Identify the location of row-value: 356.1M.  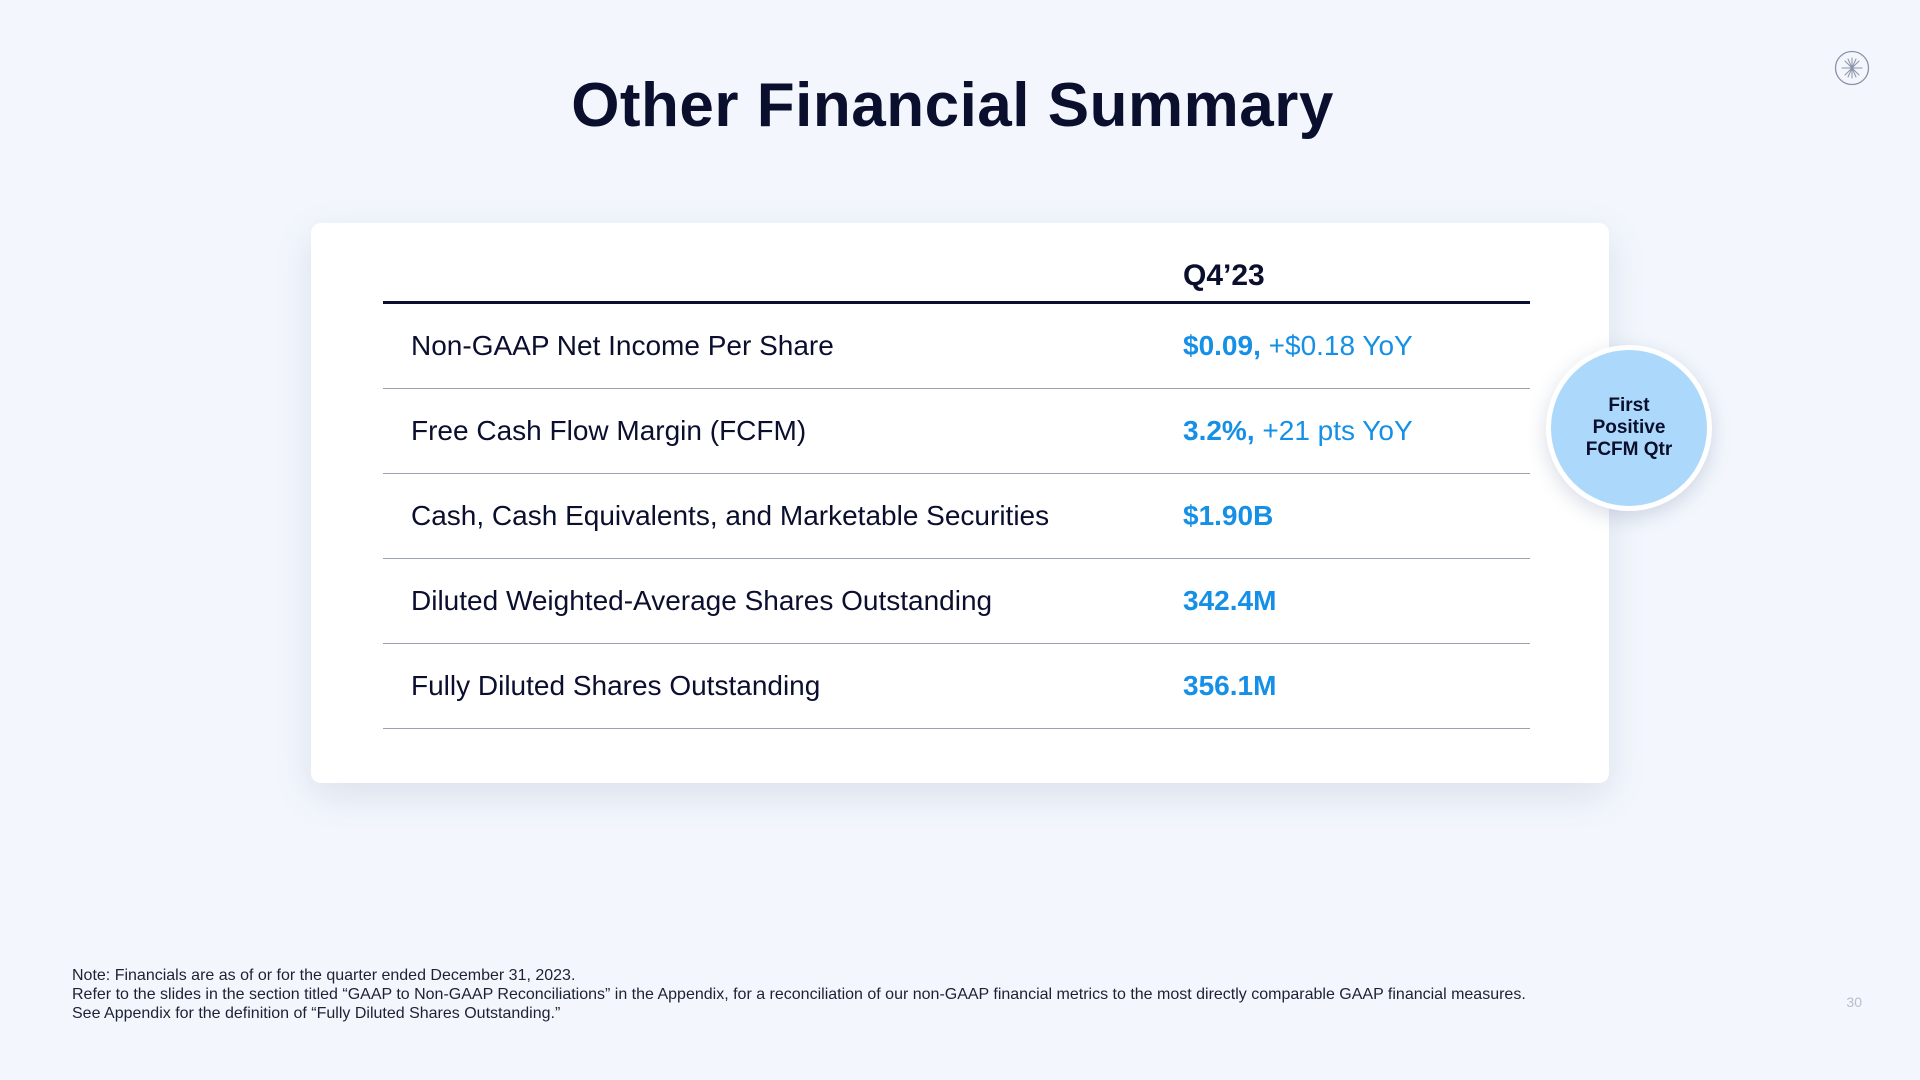
(1229, 686).